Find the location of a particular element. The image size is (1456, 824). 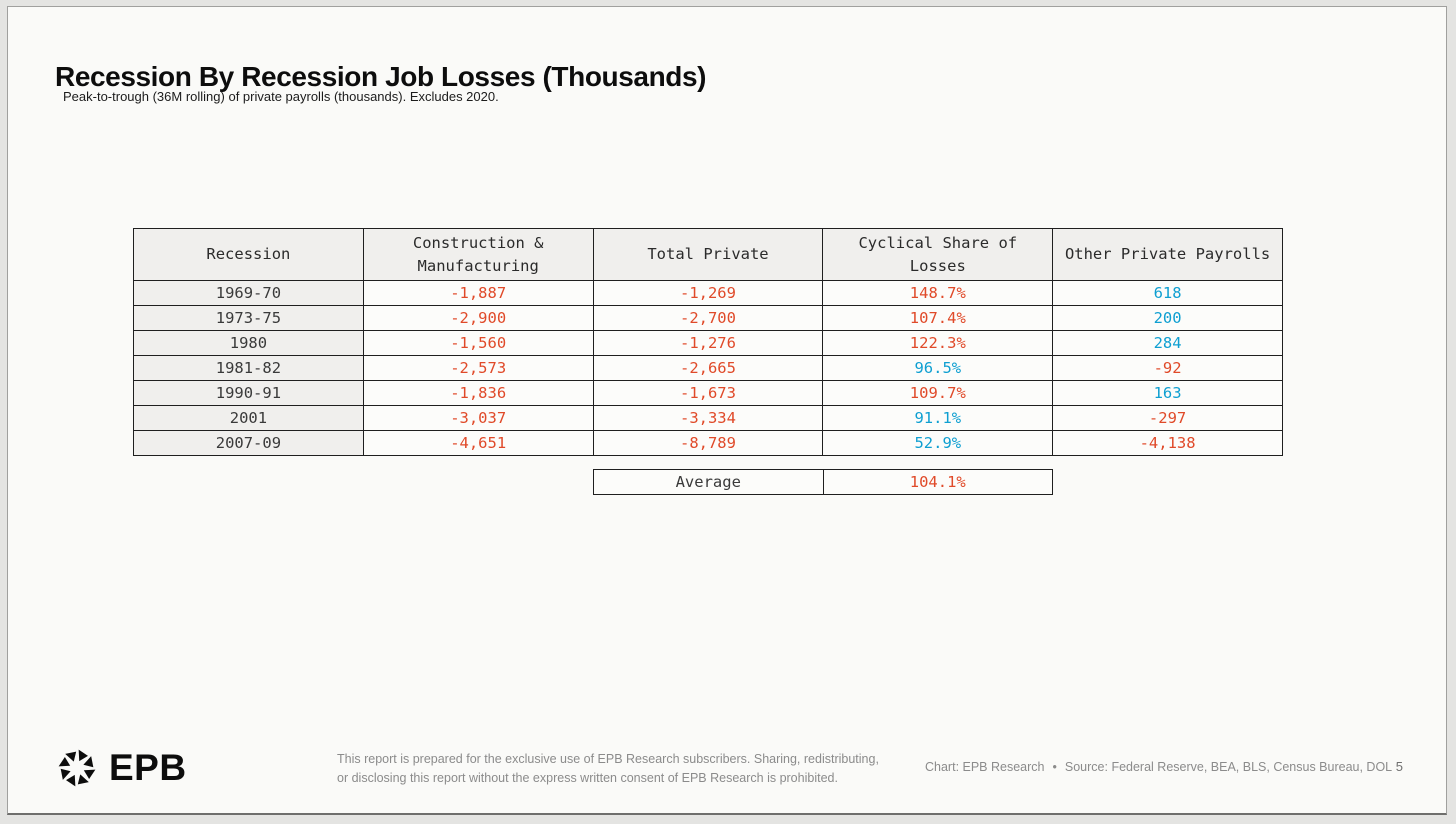

epb-logo-text: EPB is located at coordinates (148, 767).